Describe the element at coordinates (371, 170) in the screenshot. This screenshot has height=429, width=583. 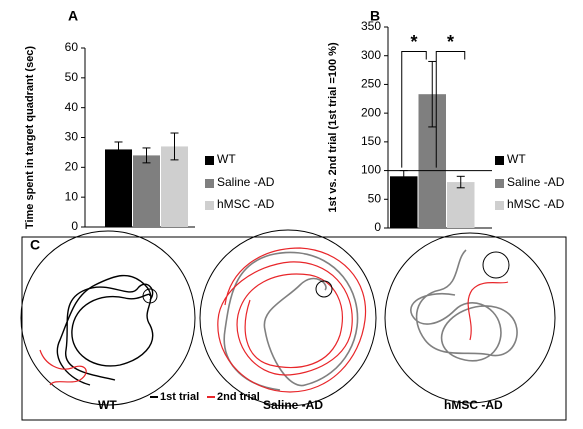
I see `y-tick-label: 100` at that location.